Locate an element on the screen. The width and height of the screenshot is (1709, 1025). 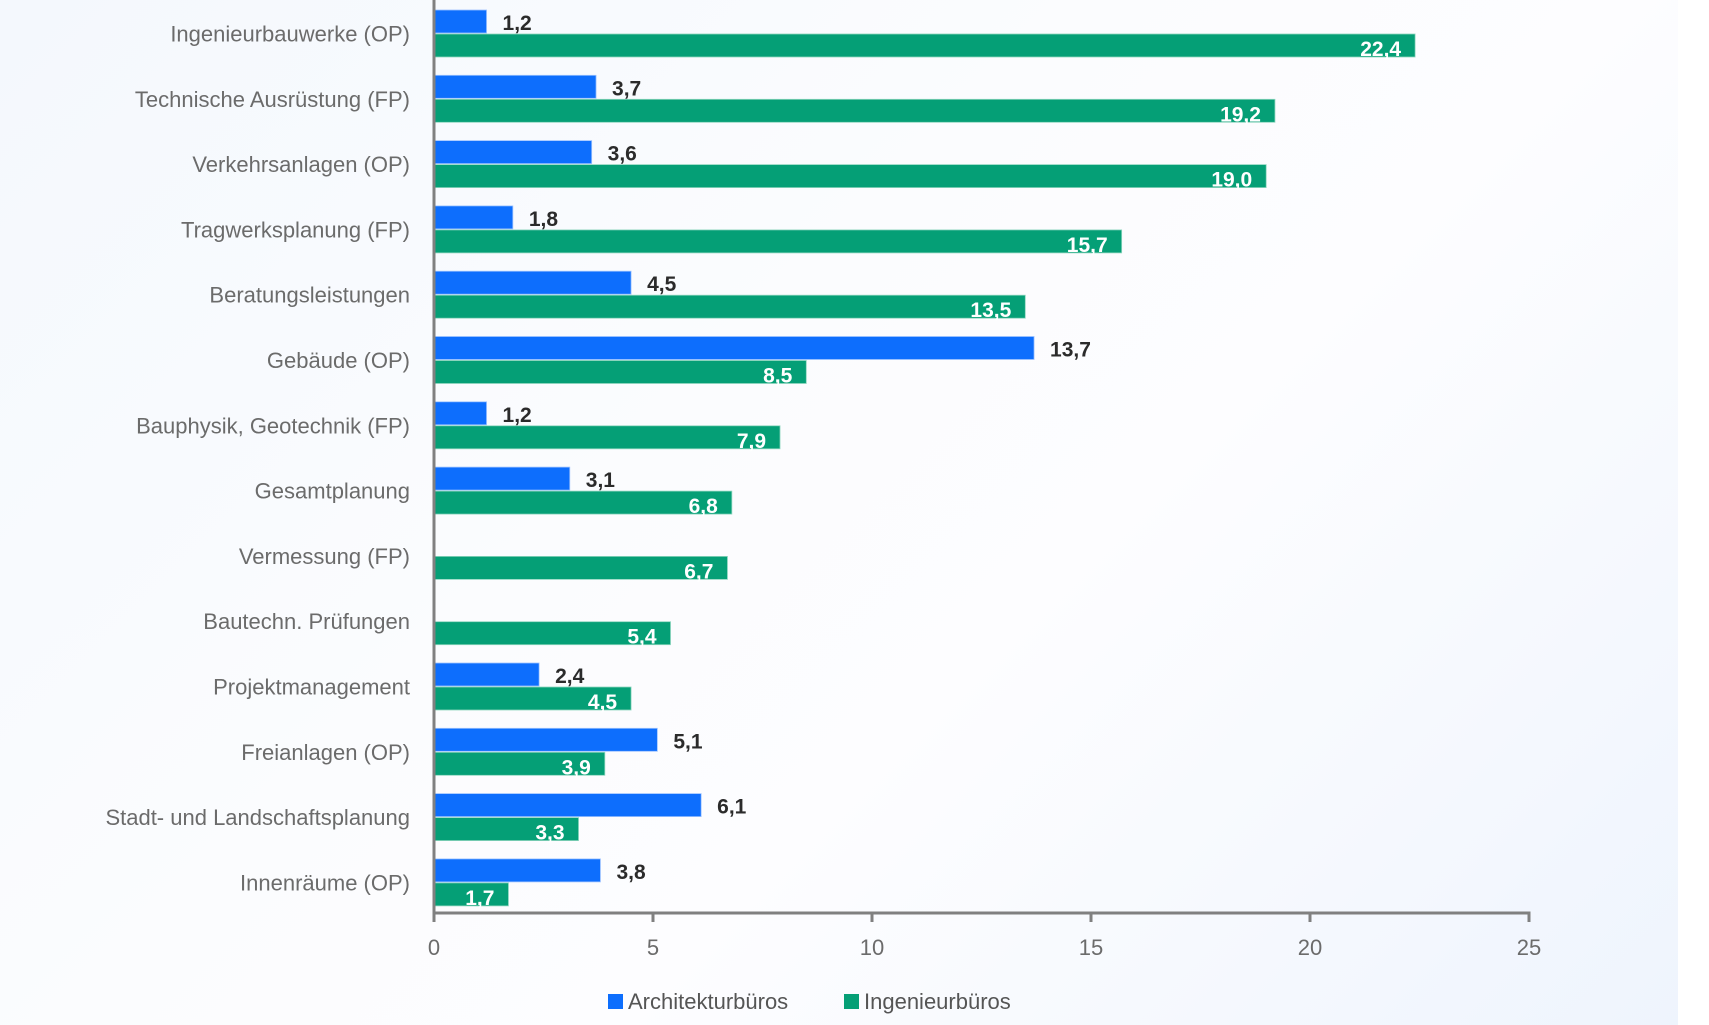
category-label: Projektmanagement is located at coordinates (311, 687).